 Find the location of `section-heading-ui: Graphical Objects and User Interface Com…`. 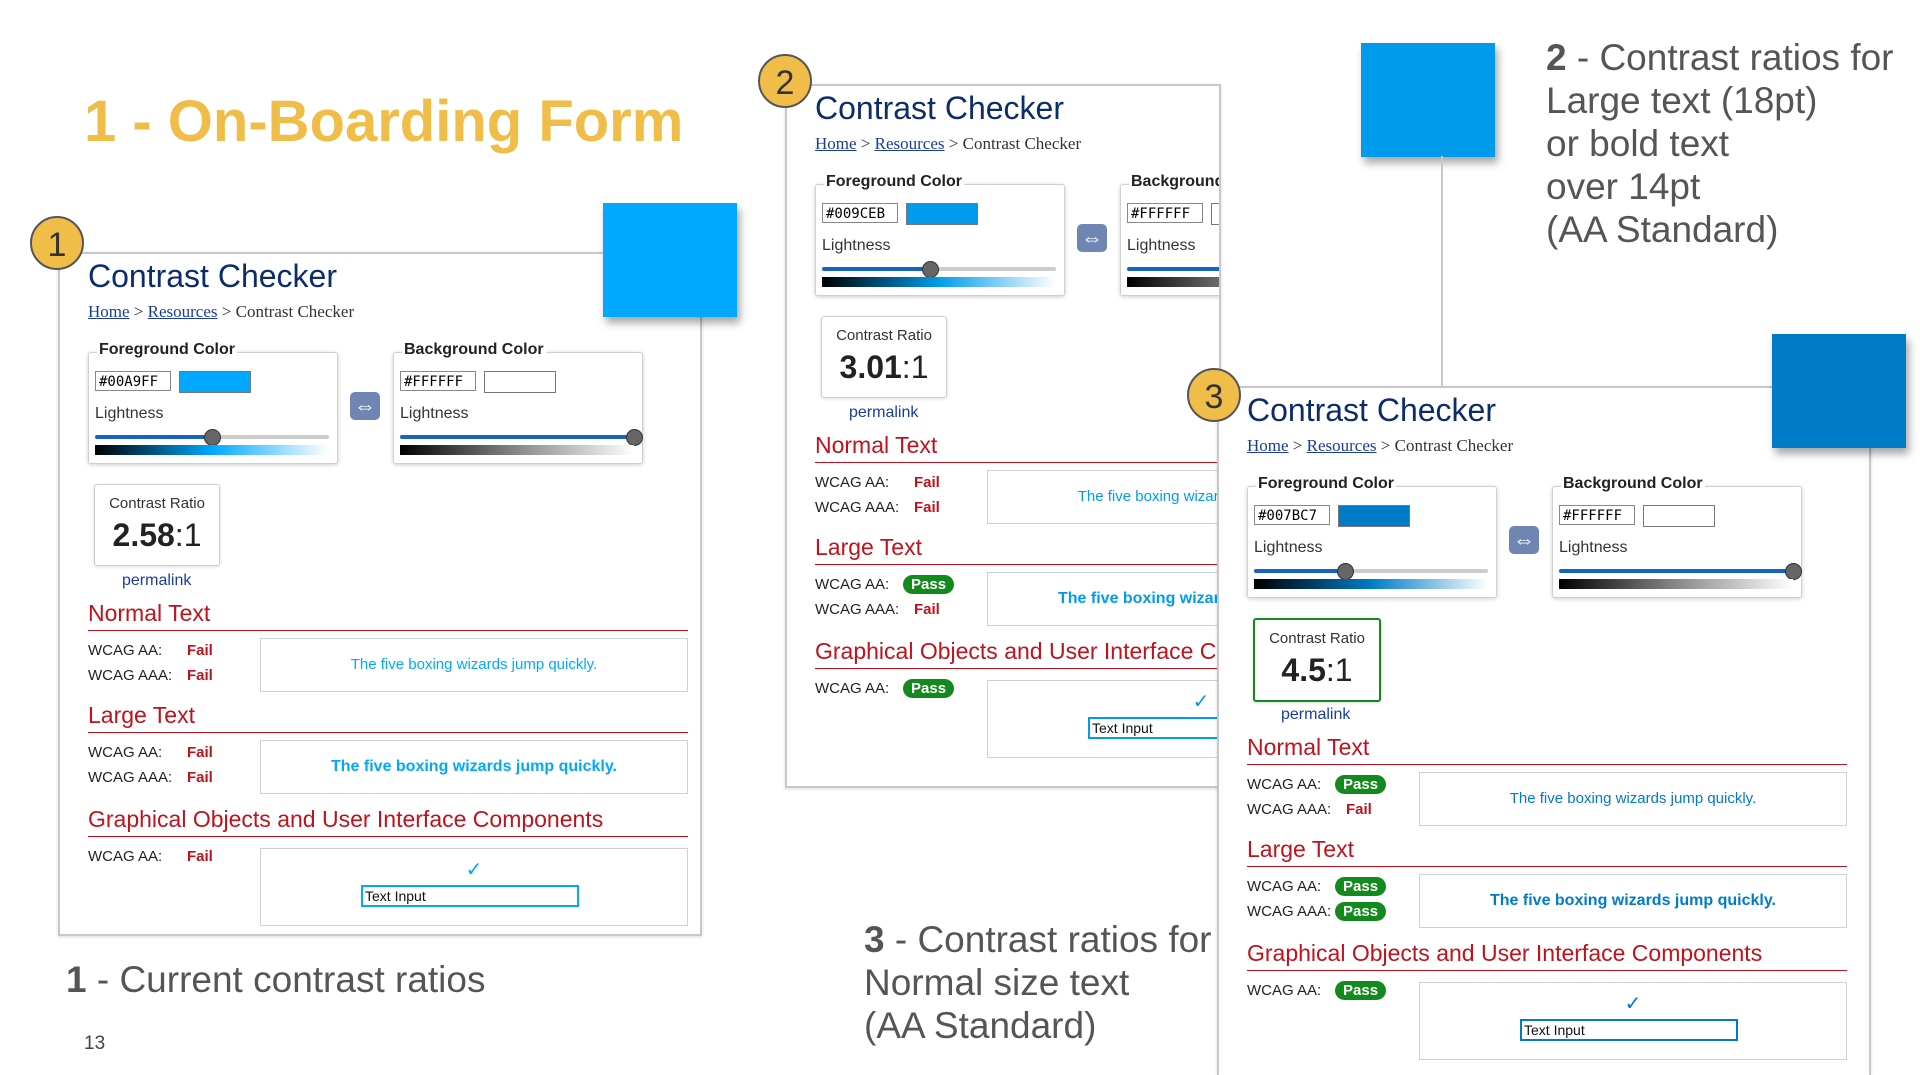

section-heading-ui: Graphical Objects and User Interface Com… is located at coordinates (1017, 651).